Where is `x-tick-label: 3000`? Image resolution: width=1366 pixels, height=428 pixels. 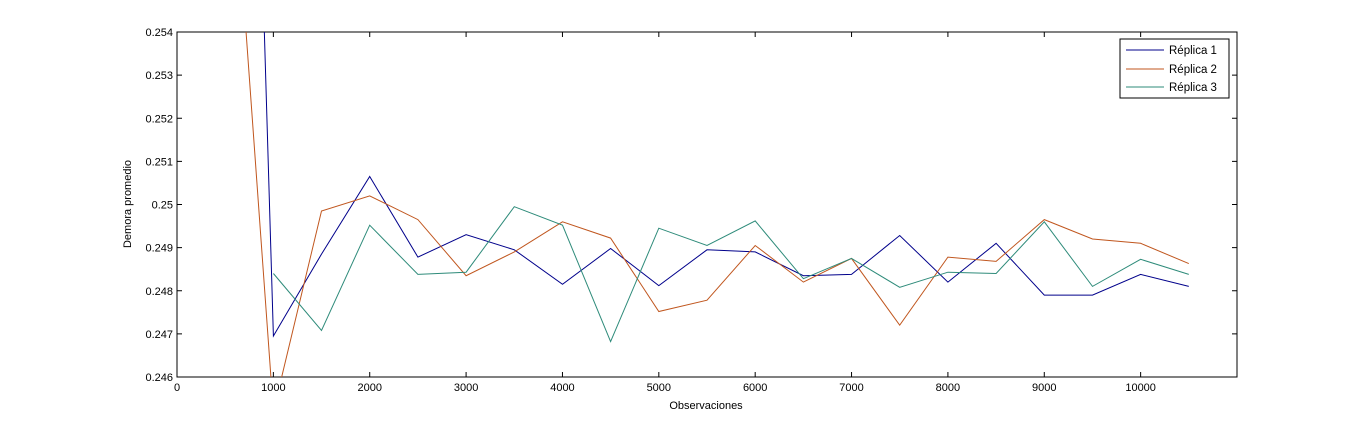
x-tick-label: 3000 is located at coordinates (466, 388).